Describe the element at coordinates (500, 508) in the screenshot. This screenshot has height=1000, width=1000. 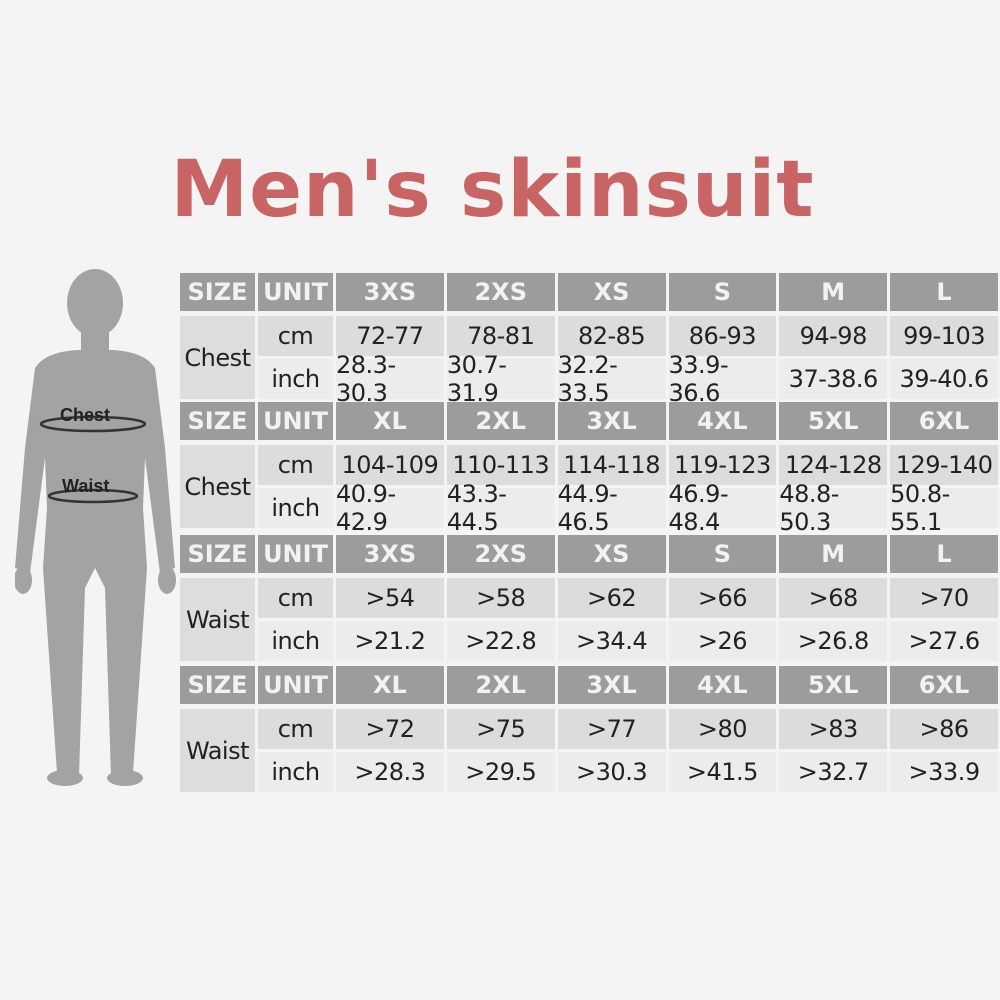
I see `value-cell: 43.3-44.5` at that location.